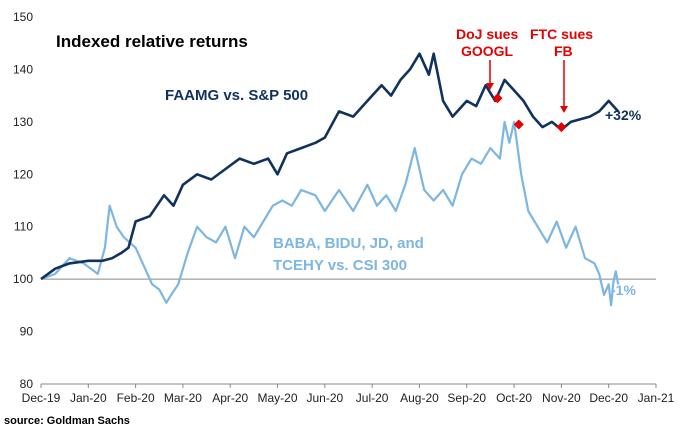 This screenshot has height=431, width=680. Describe the element at coordinates (23, 122) in the screenshot. I see `y-tick-label: 130` at that location.